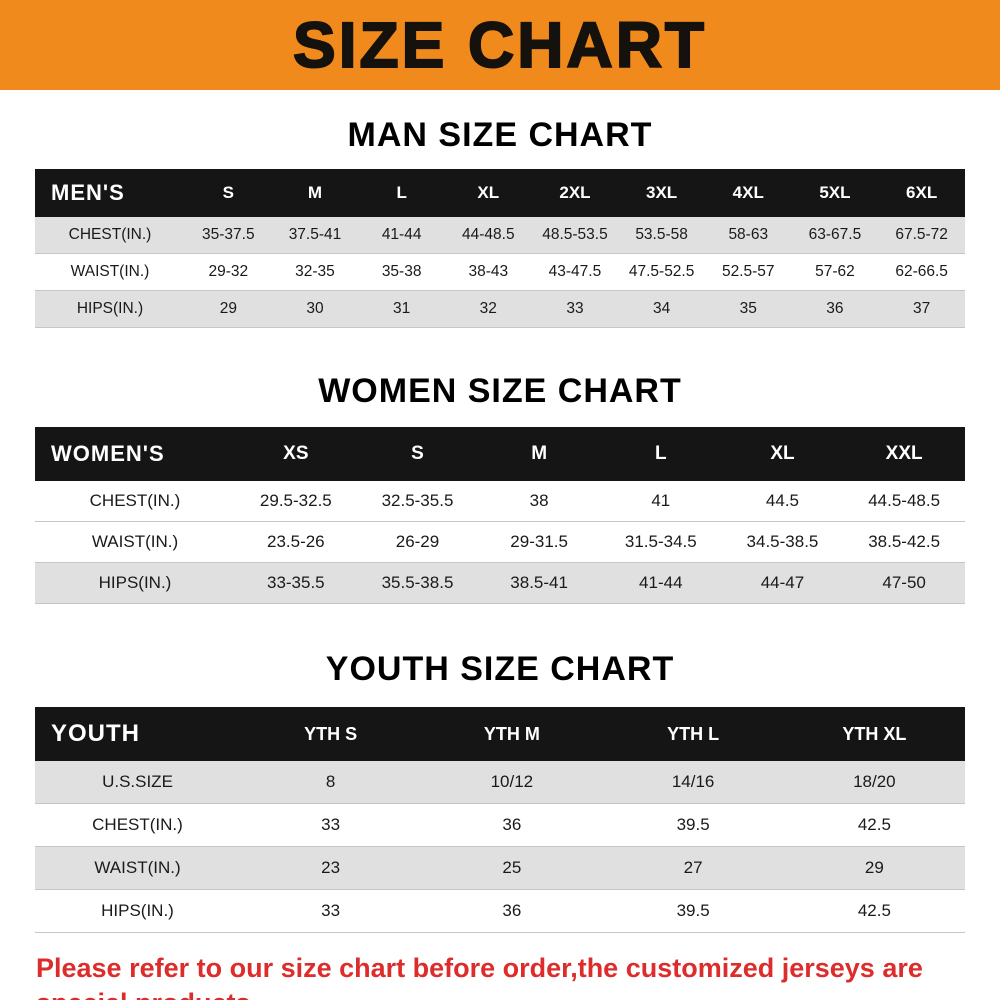  I want to click on youth-column-header: YTH M, so click(512, 734).